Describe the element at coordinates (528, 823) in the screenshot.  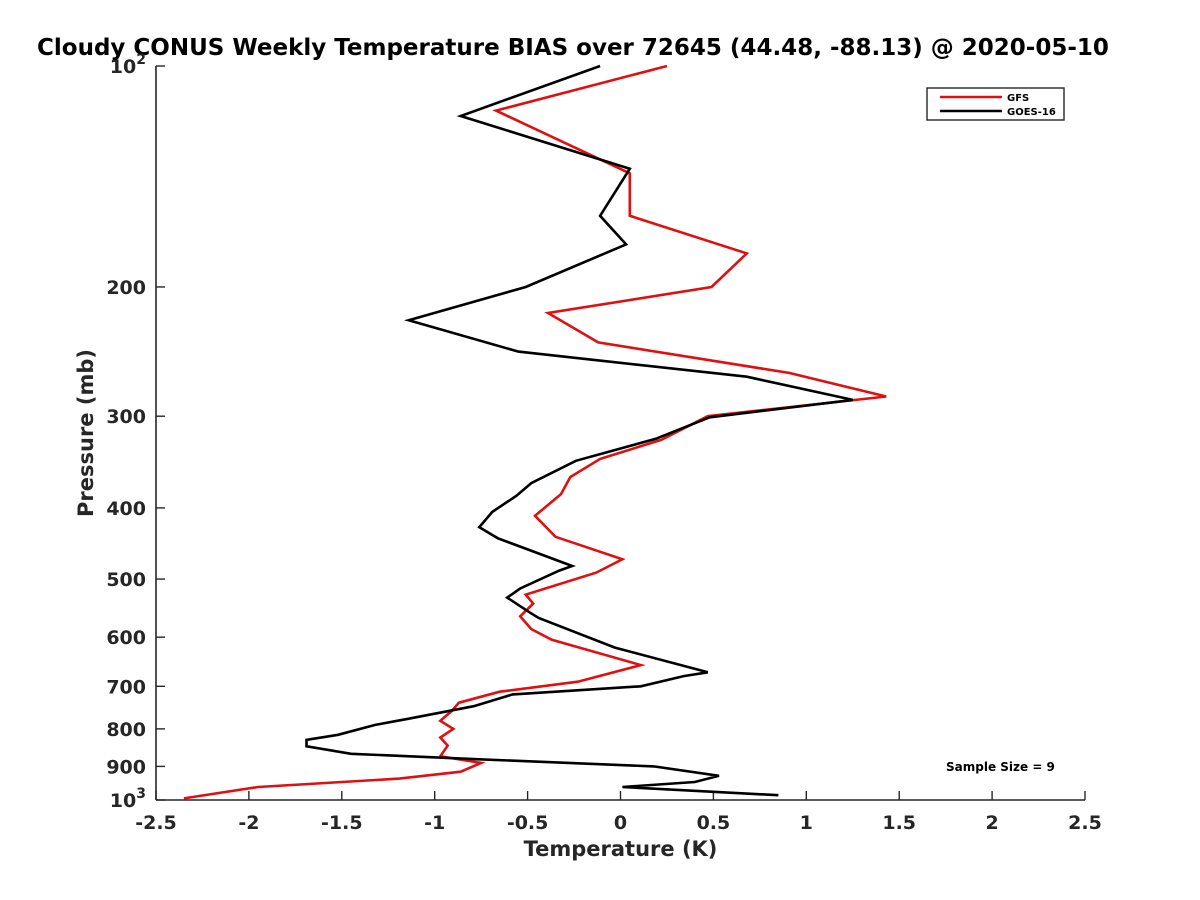
I see `x-tick-label: -0.5` at that location.